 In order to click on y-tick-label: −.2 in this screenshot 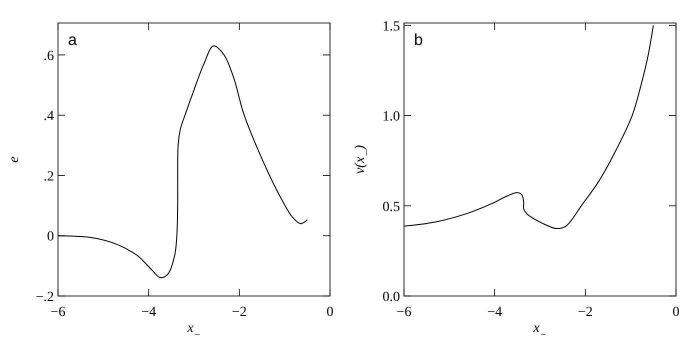, I will do `click(45, 297)`.